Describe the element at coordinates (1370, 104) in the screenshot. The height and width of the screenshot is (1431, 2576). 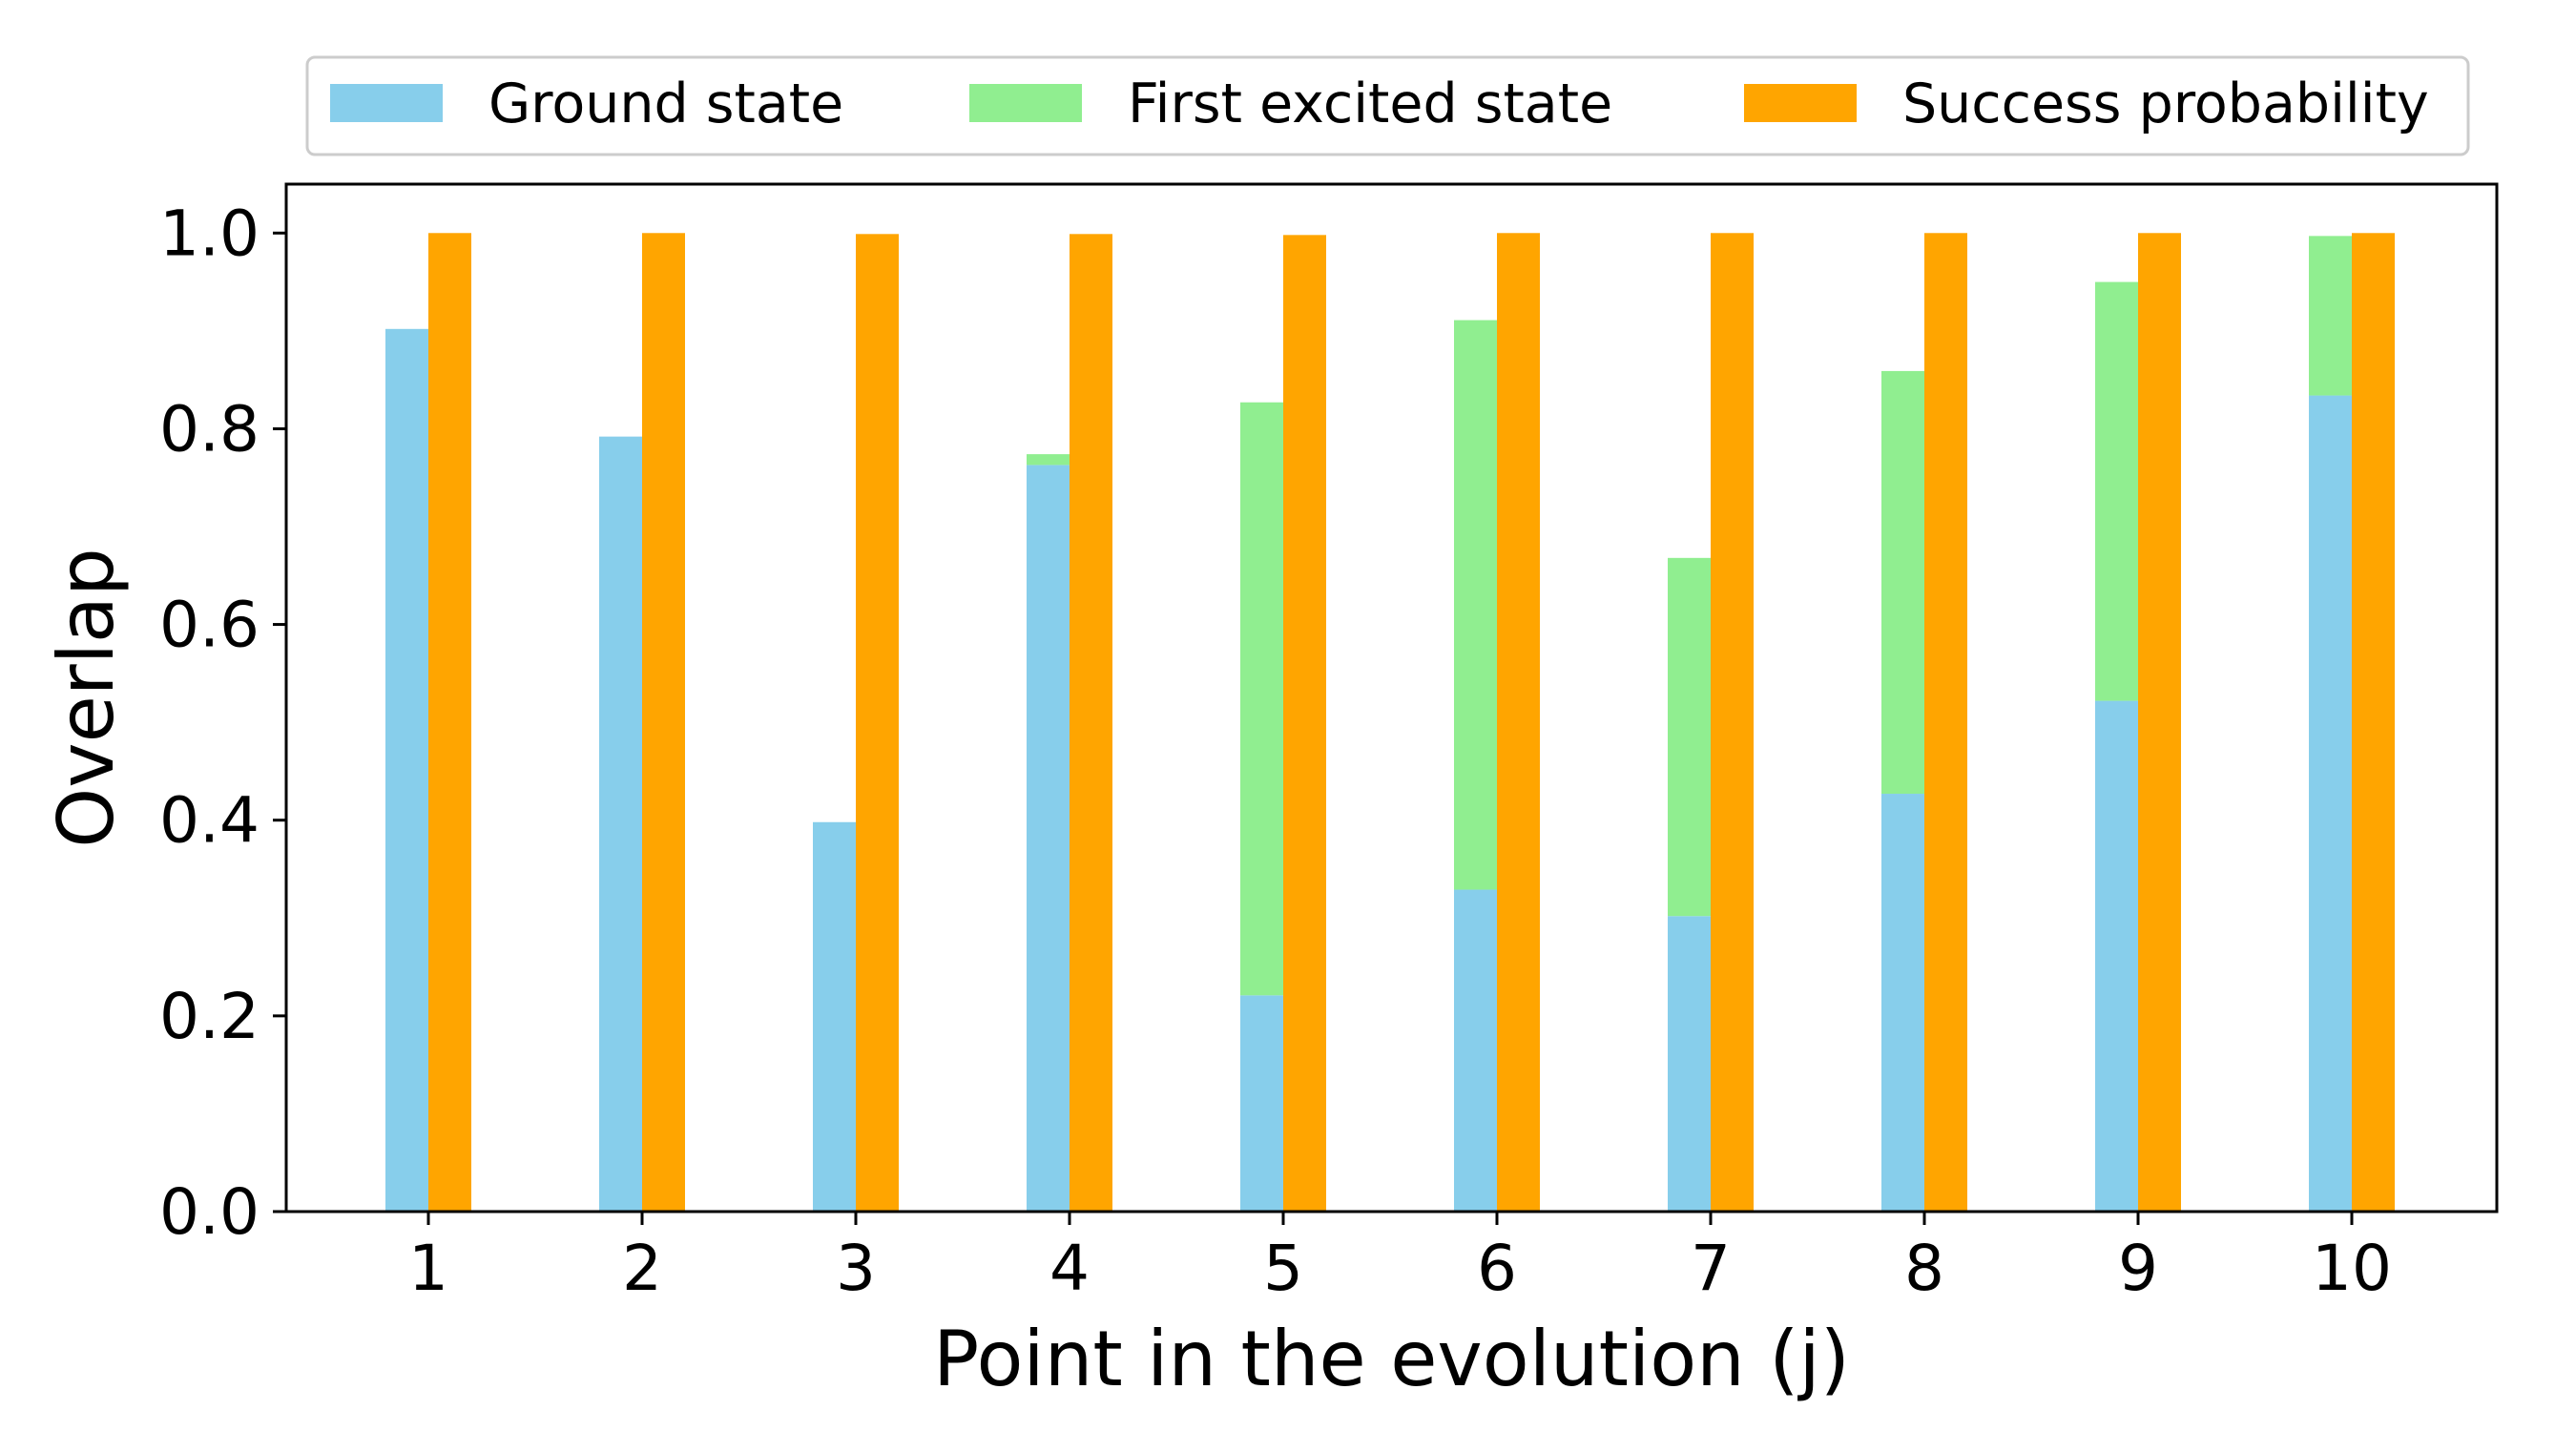
I see `legend-label: First excited state` at that location.